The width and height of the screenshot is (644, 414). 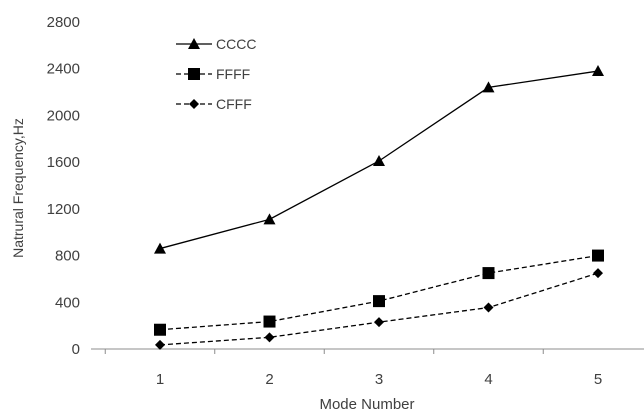 I want to click on legend-item-cfff: CFFF, so click(x=214, y=104).